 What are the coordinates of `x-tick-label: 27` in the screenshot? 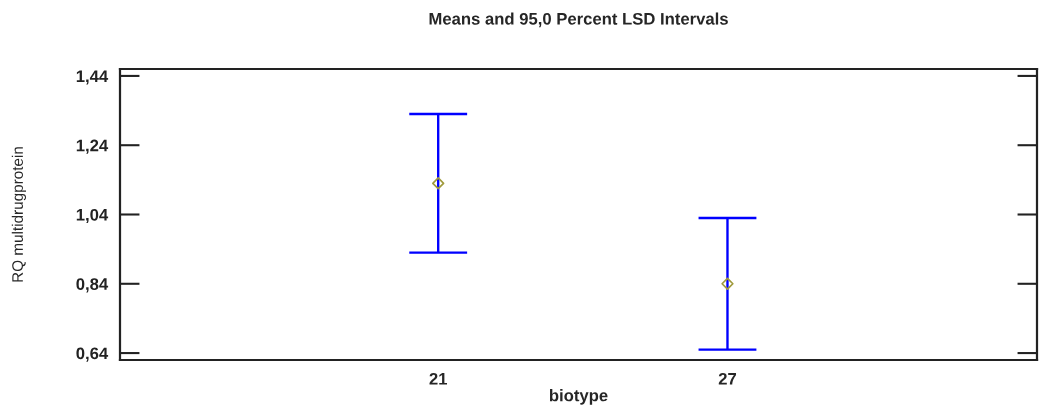 It's located at (727, 378).